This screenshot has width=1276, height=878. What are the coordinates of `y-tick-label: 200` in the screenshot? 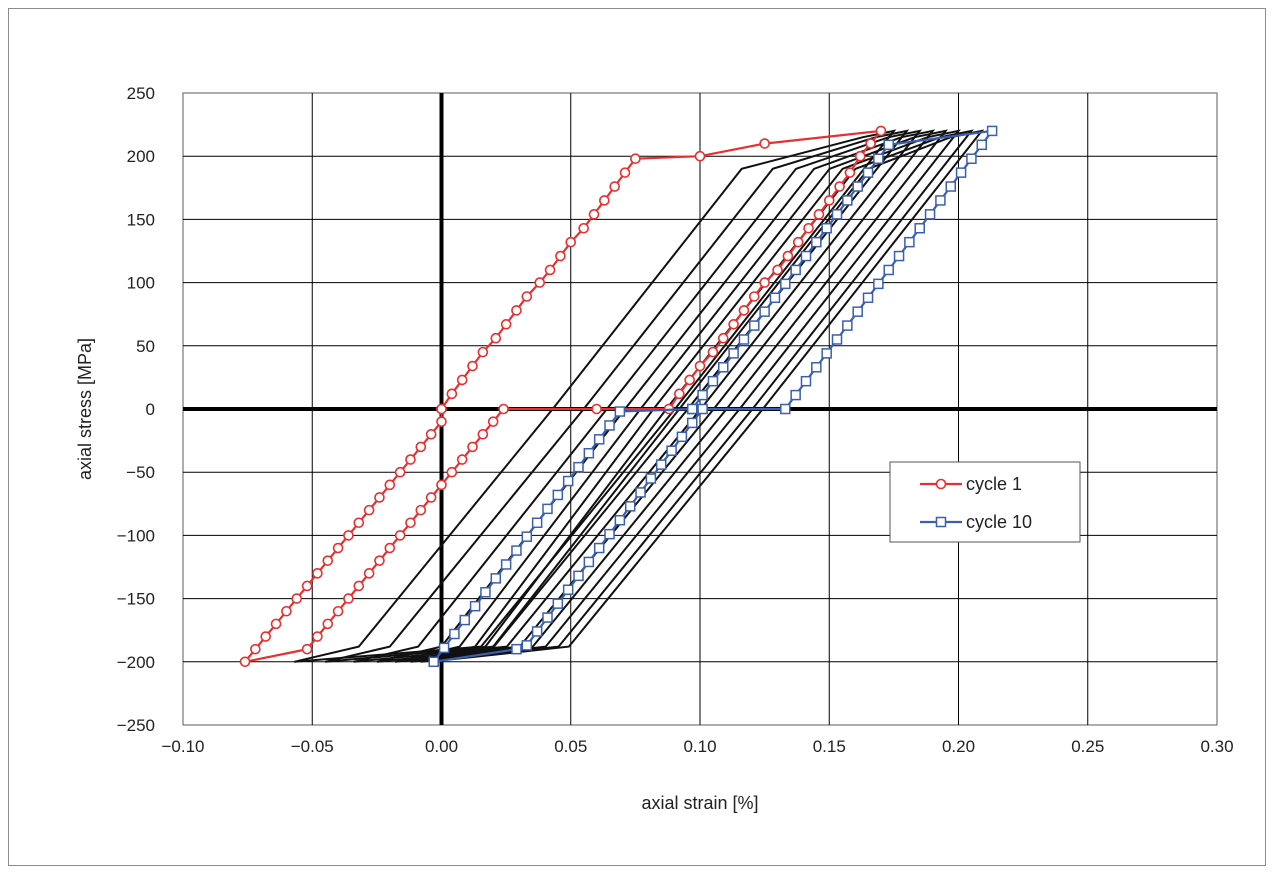 It's located at (141, 156).